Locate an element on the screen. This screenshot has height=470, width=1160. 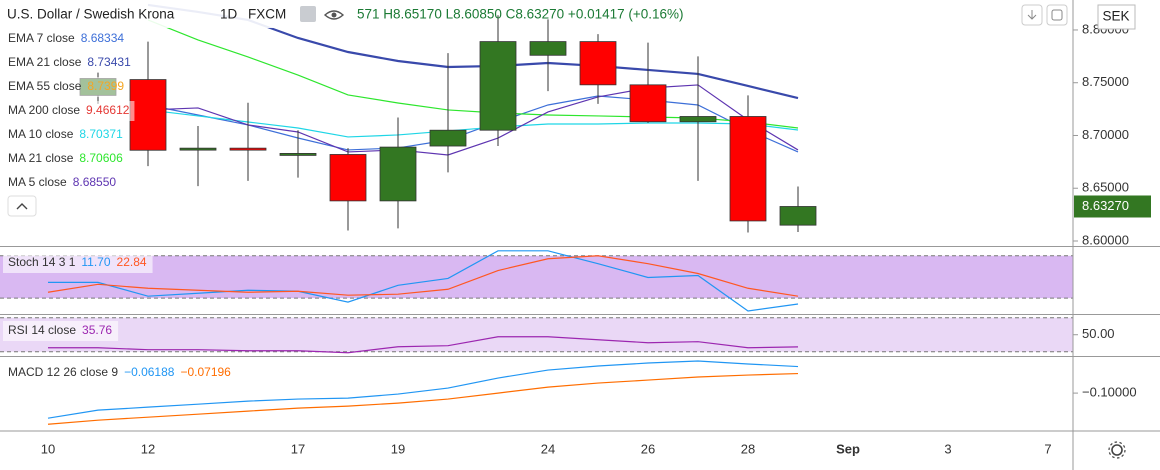
y-tick-label: 50.00 is located at coordinates (1098, 333).